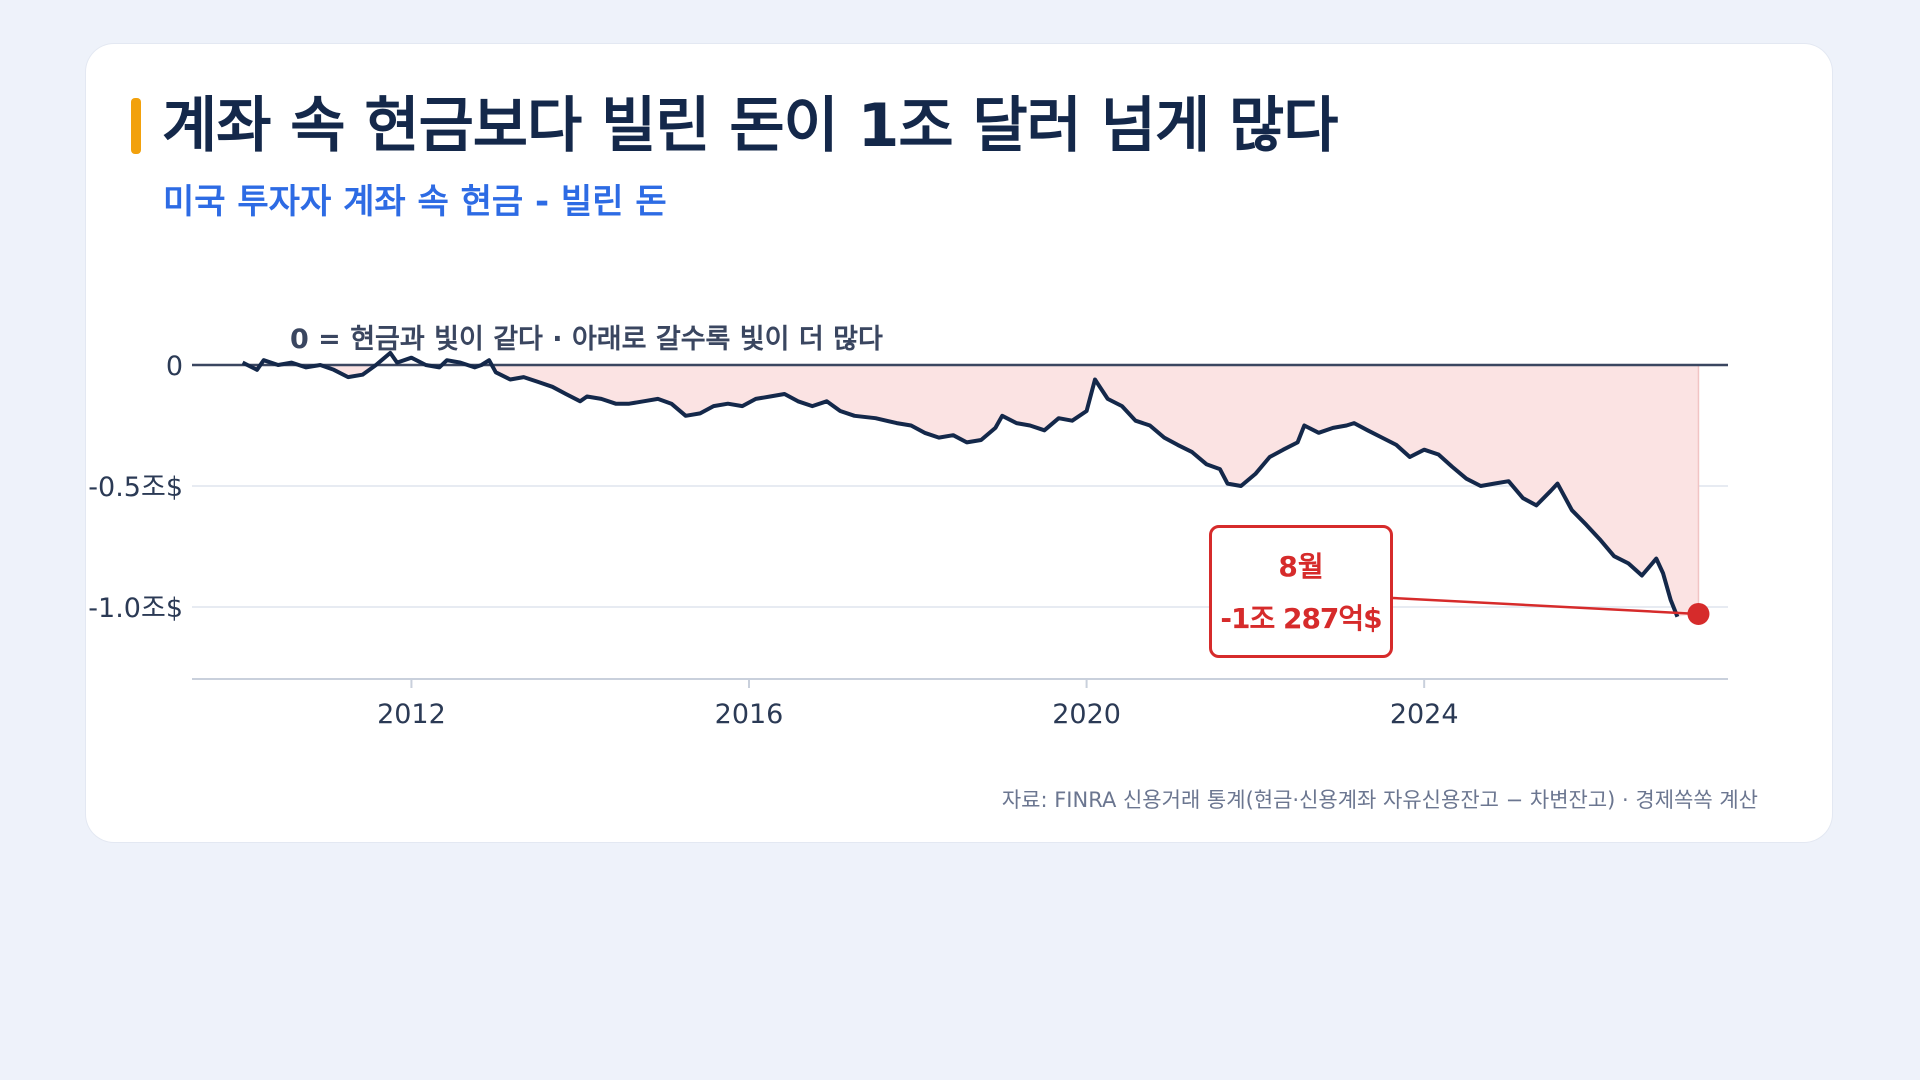  I want to click on highlight-point, so click(1698, 613).